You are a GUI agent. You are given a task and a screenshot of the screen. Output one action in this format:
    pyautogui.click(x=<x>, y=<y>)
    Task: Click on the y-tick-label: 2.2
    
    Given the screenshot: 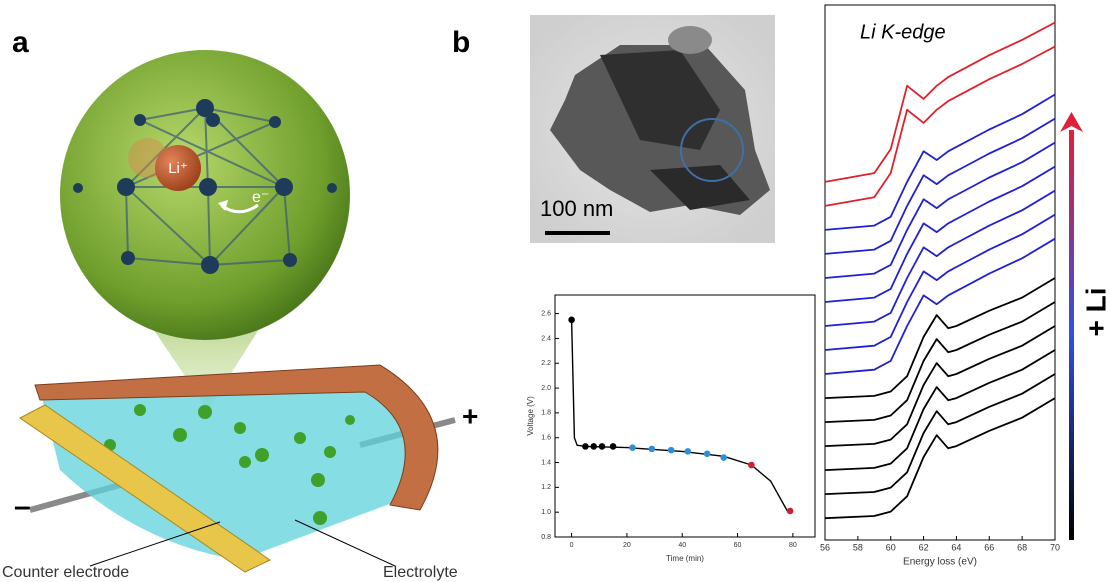 What is the action you would take?
    pyautogui.click(x=546, y=363)
    